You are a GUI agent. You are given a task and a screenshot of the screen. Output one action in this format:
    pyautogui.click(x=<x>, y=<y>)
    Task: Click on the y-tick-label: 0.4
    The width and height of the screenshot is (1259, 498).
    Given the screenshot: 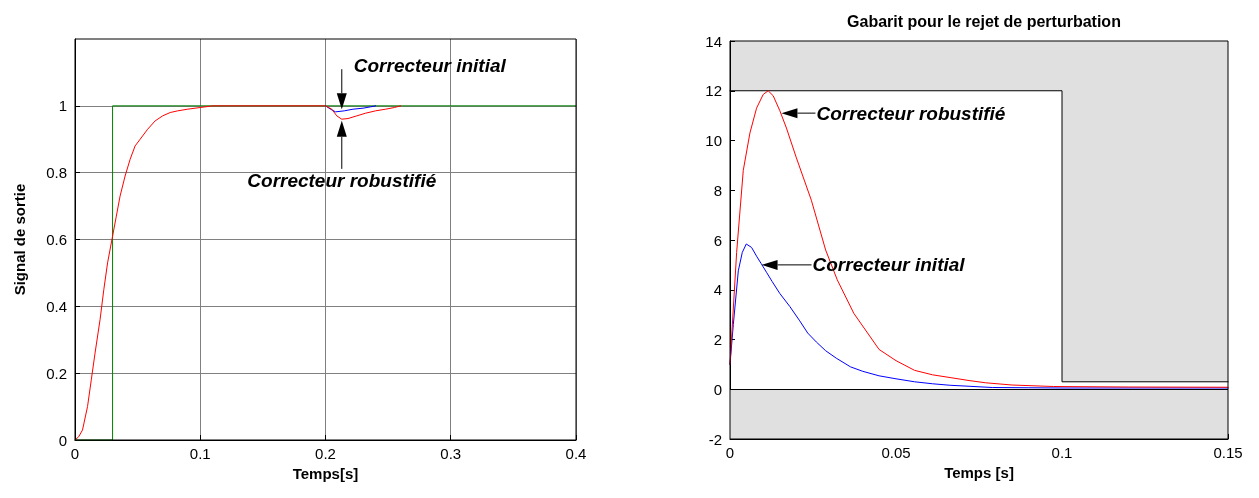 What is the action you would take?
    pyautogui.click(x=56, y=306)
    